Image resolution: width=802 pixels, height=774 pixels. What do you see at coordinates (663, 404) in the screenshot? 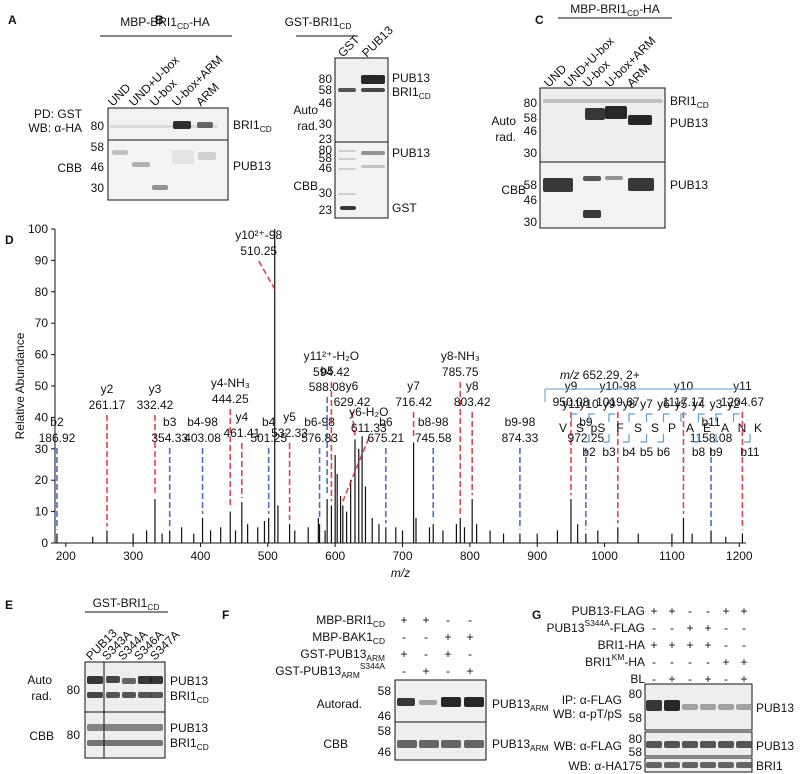
I see `y-ion-label: y6` at bounding box center [663, 404].